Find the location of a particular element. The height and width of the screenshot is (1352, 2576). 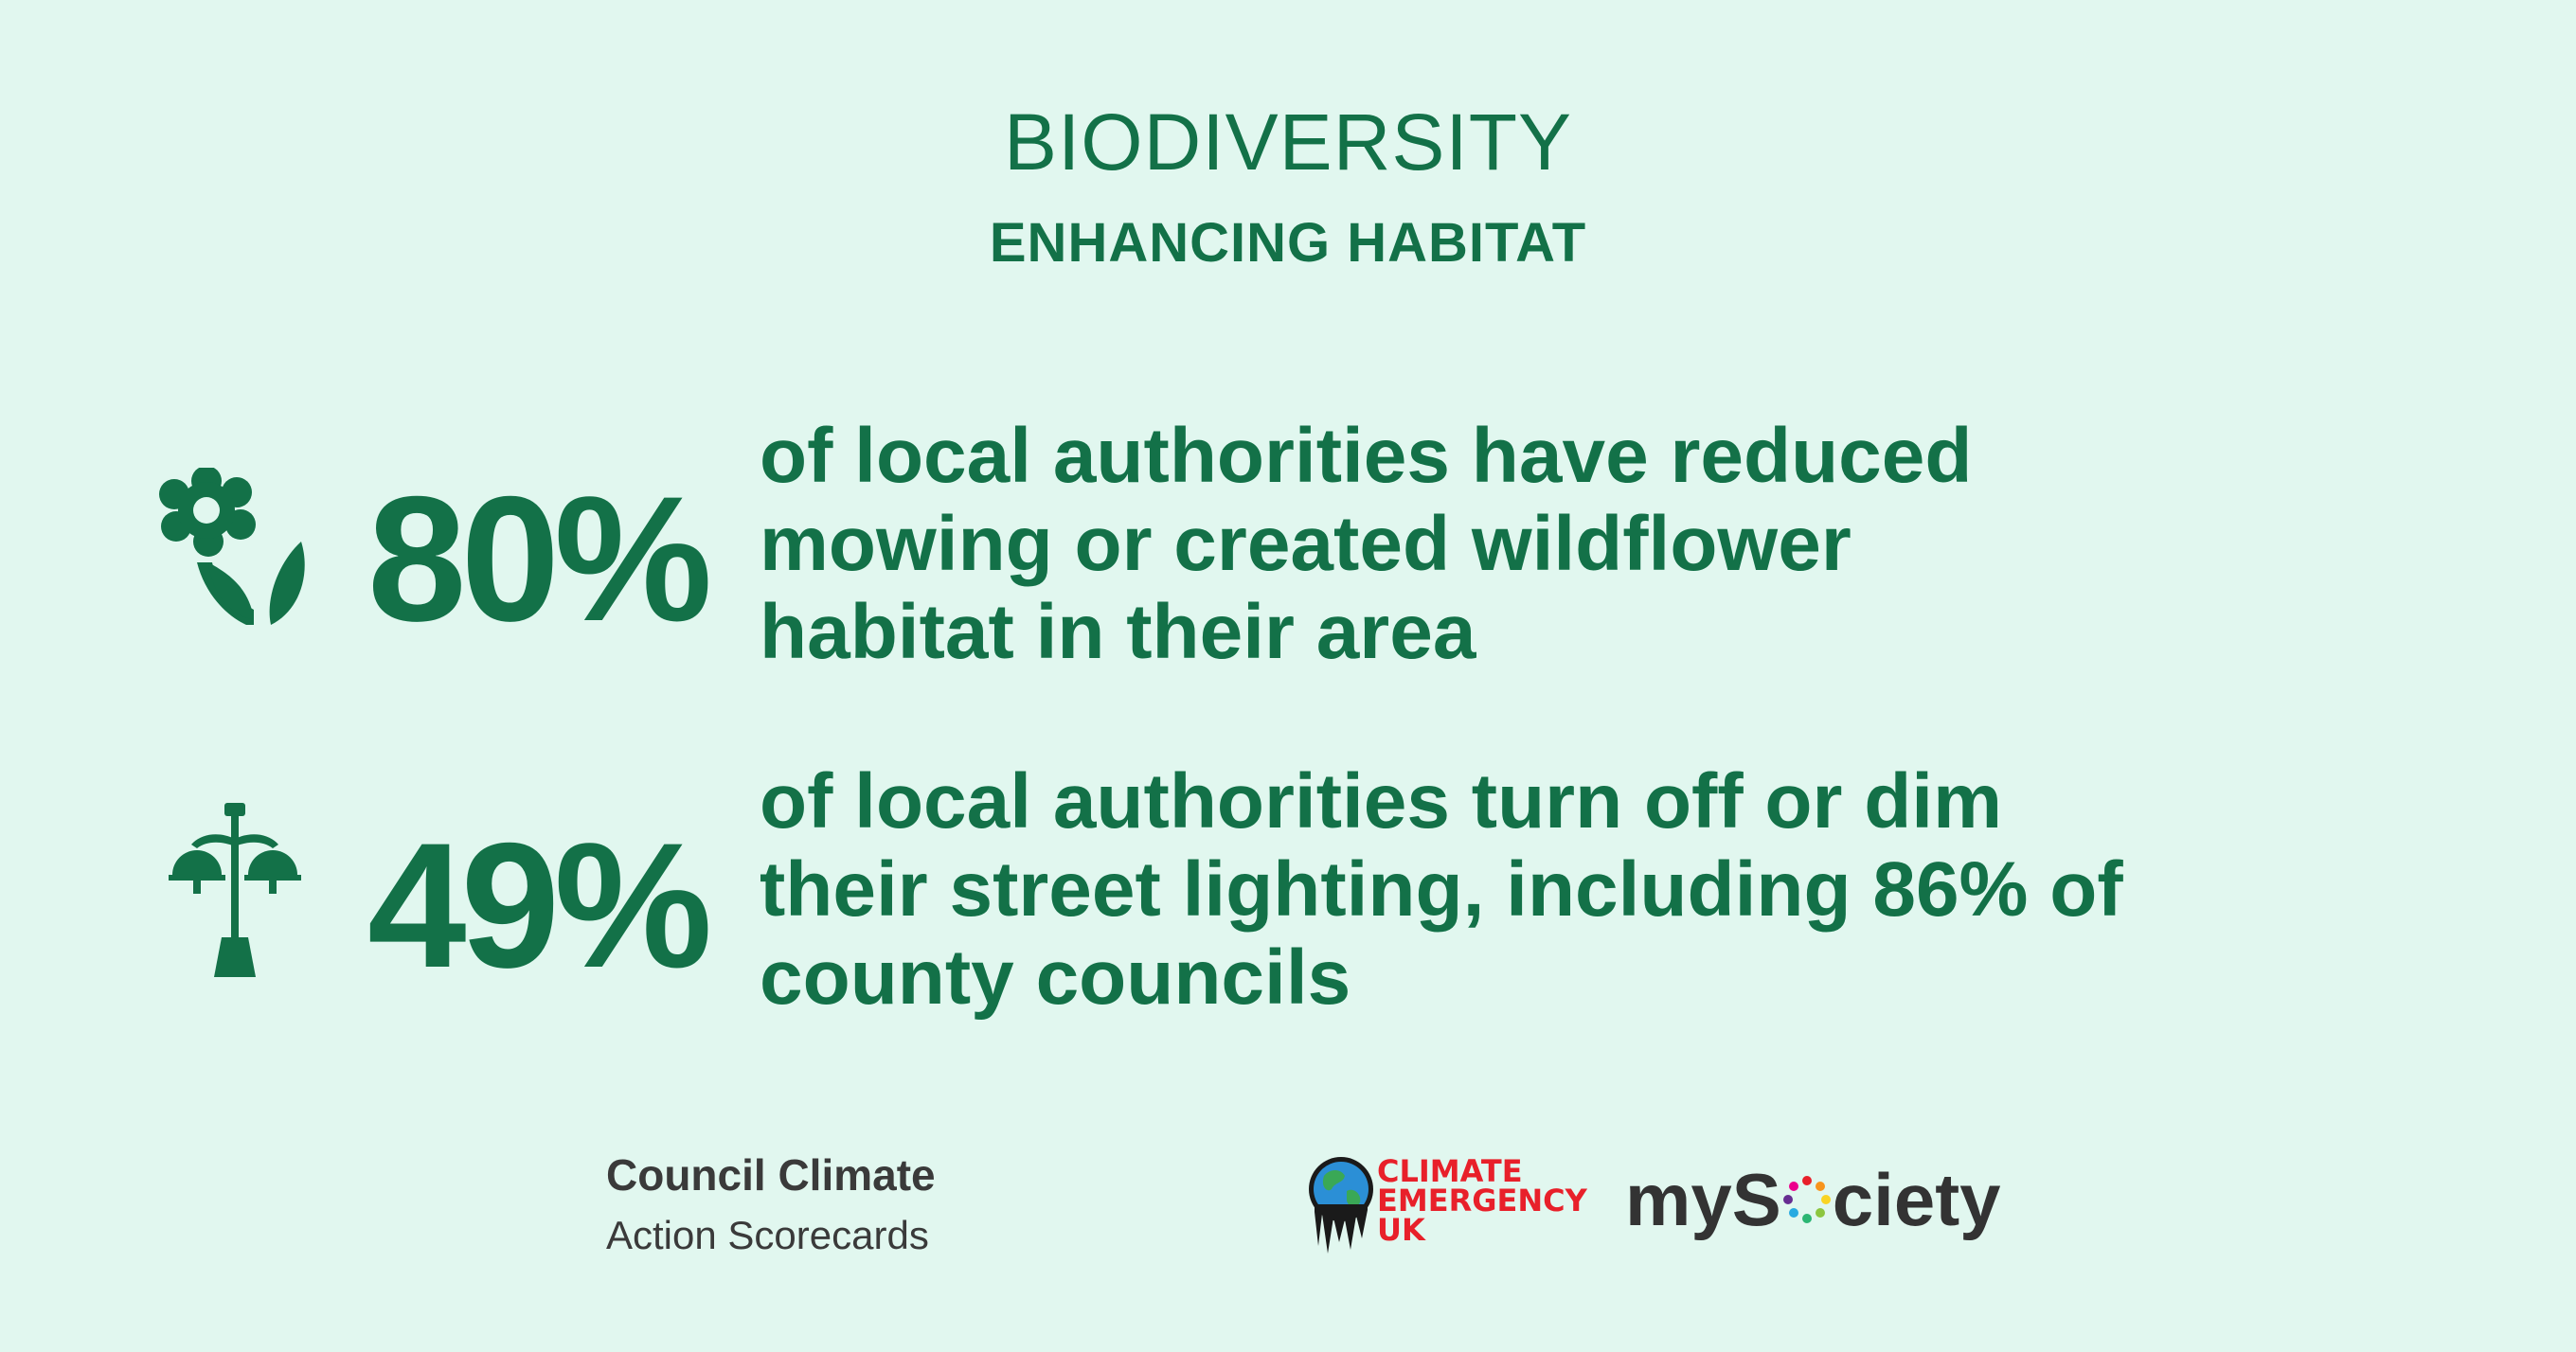

stat-value-lighting: 49% is located at coordinates (539, 905).